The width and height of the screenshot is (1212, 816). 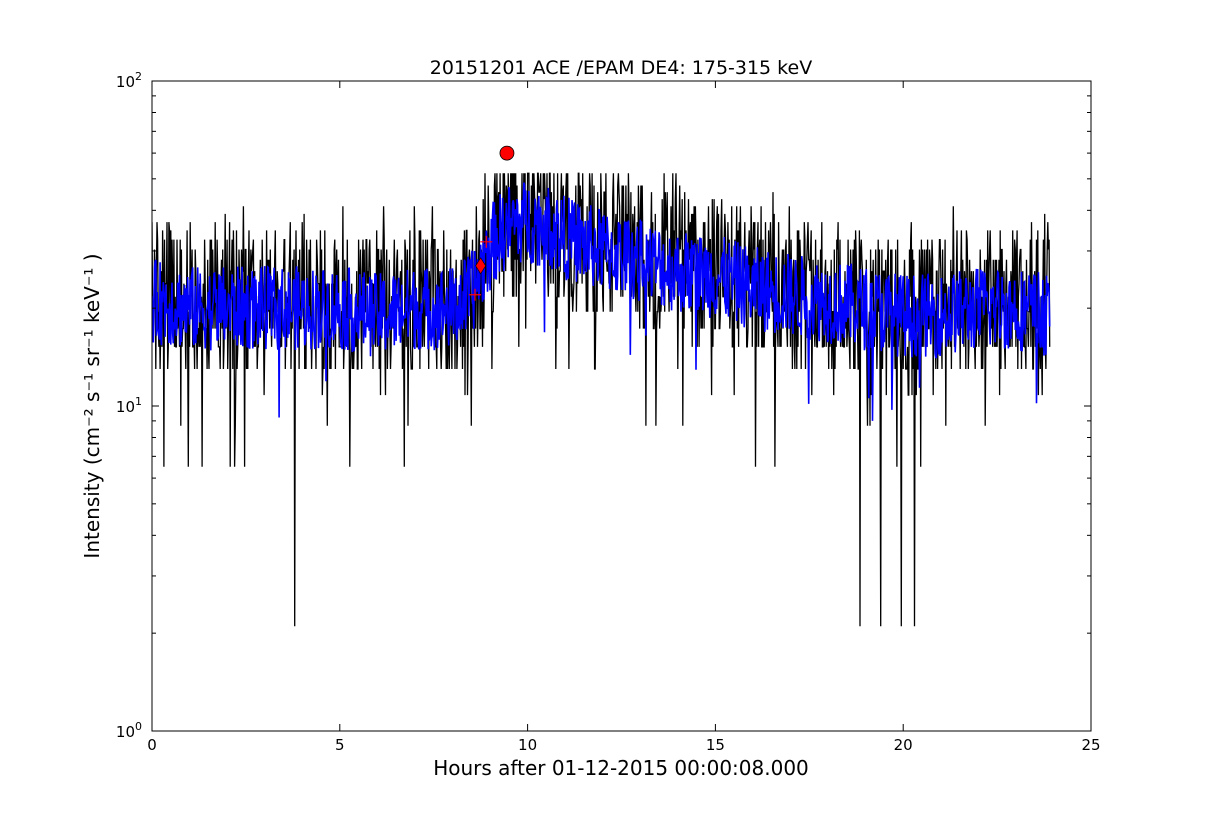 What do you see at coordinates (527, 745) in the screenshot?
I see `x-tick-label: 10` at bounding box center [527, 745].